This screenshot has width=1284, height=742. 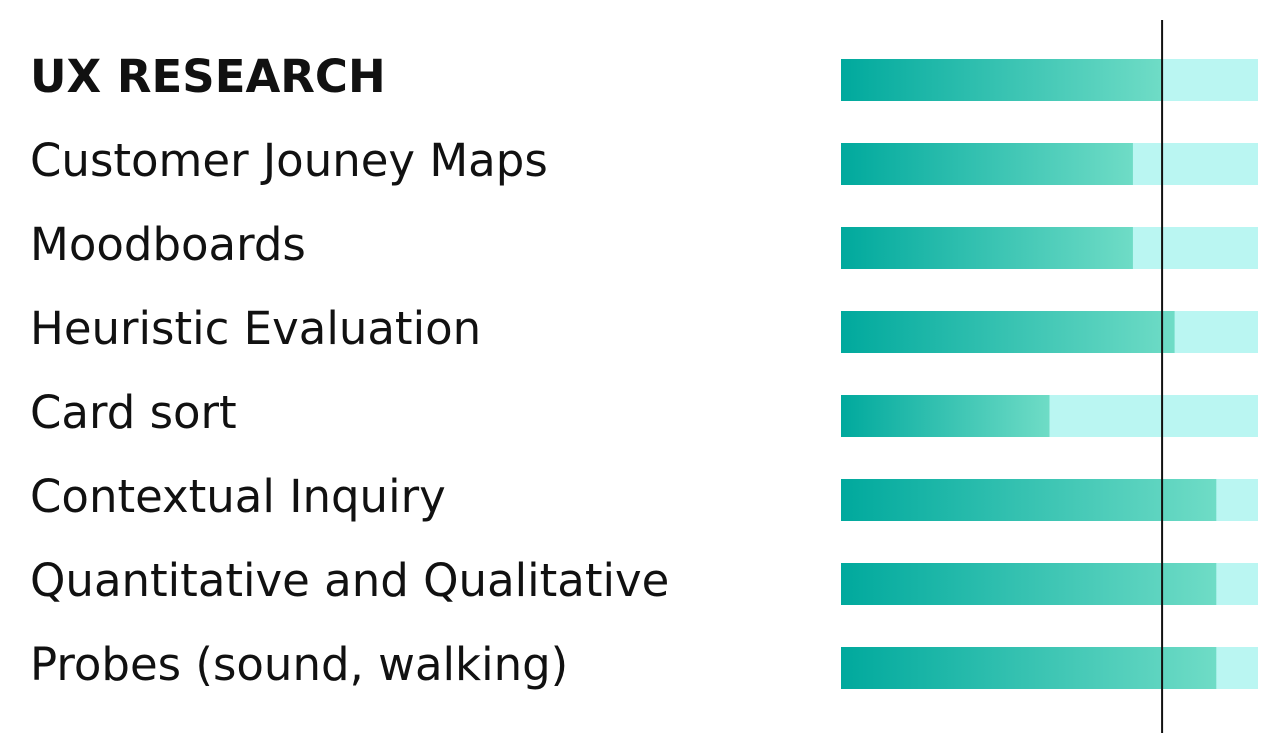 What do you see at coordinates (238, 496) in the screenshot?
I see `skill-label: Contextual Inquiry` at bounding box center [238, 496].